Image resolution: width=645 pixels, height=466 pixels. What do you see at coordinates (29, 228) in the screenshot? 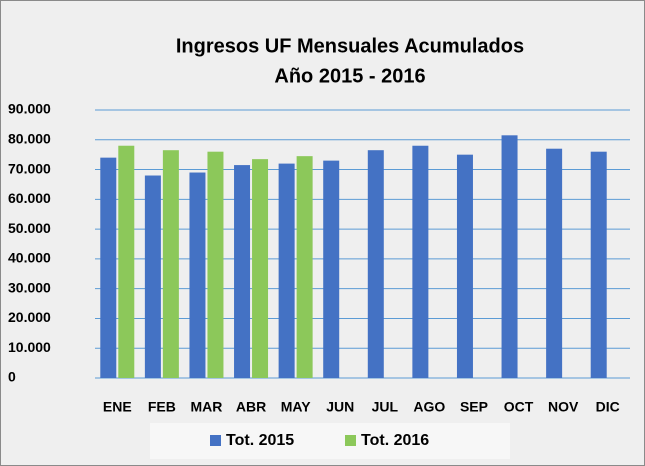
I see `y-tick-label: 50.000` at bounding box center [29, 228].